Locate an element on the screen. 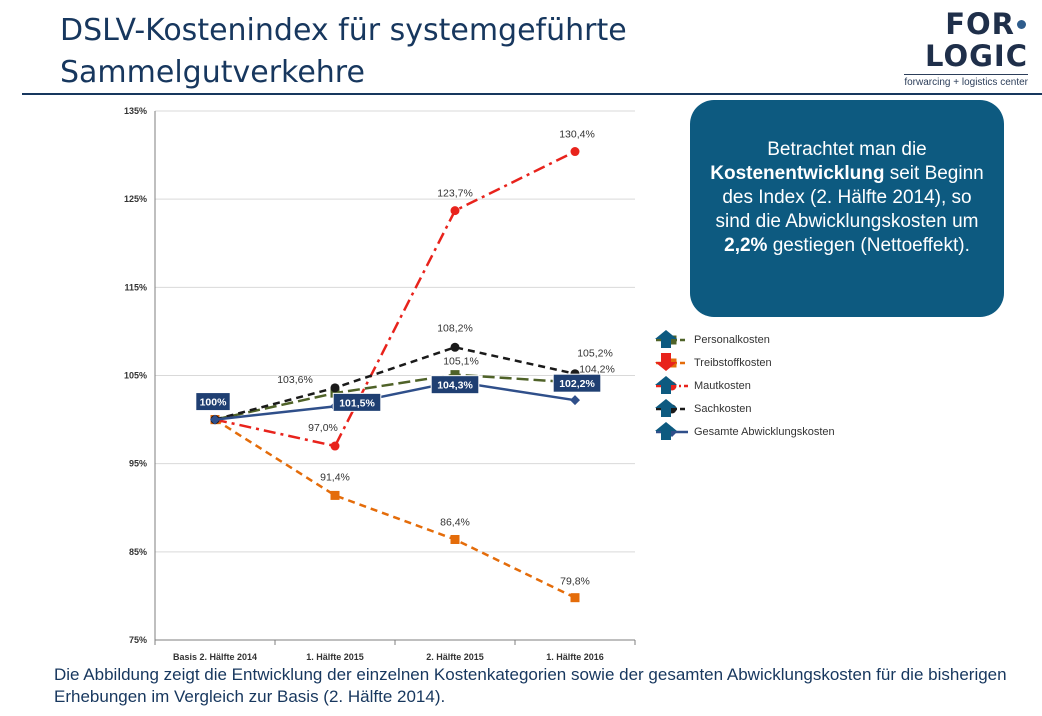  data-label: 108,2% is located at coordinates (455, 328).